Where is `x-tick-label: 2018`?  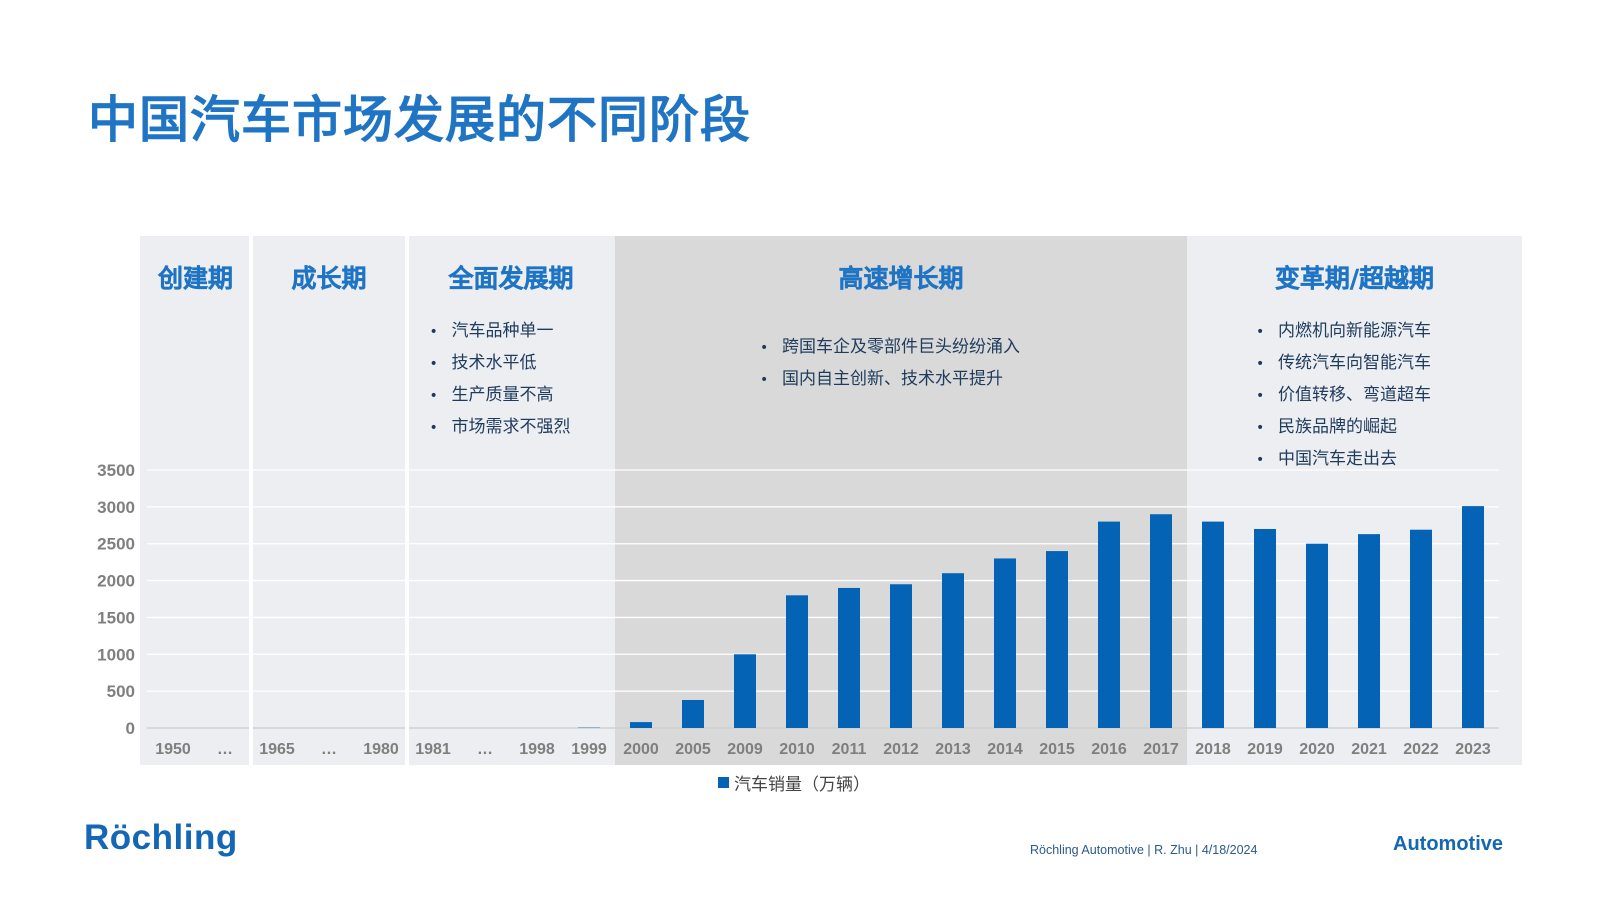
x-tick-label: 2018 is located at coordinates (1213, 749).